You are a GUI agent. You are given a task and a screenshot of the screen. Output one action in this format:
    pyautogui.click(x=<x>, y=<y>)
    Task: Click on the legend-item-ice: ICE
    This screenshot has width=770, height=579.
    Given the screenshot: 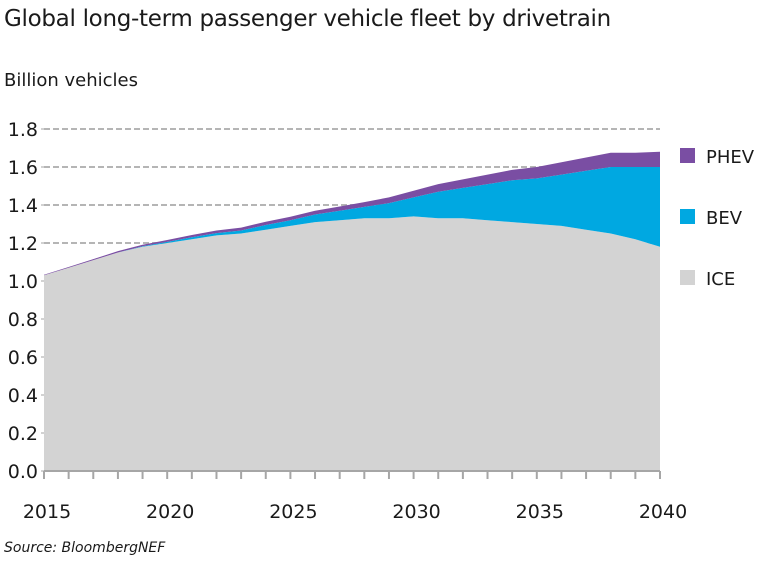 What is the action you would take?
    pyautogui.click(x=707, y=279)
    